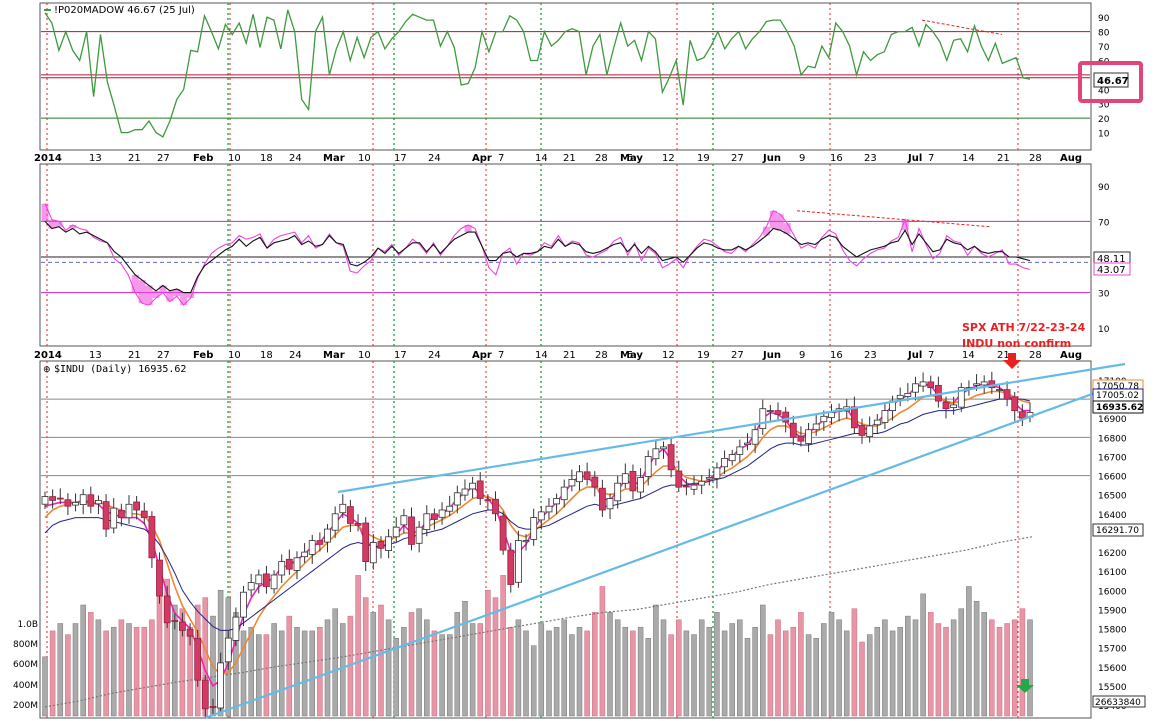 This screenshot has width=1164, height=721. What do you see at coordinates (47, 370) in the screenshot?
I see `legend-icon: ⊕` at bounding box center [47, 370].